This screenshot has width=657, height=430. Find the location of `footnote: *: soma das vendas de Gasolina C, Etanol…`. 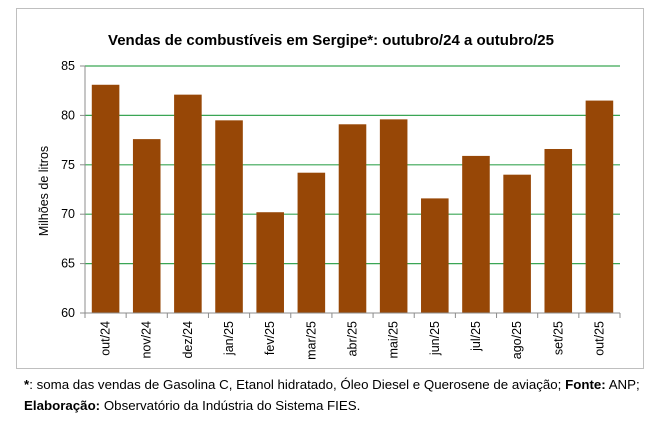

footnote: *: soma das vendas de Gasolina C, Etanol… is located at coordinates (334, 395).